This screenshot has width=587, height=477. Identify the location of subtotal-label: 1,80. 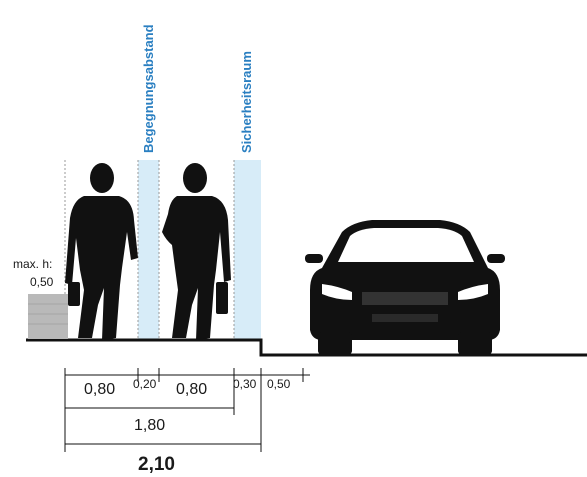
(149, 425).